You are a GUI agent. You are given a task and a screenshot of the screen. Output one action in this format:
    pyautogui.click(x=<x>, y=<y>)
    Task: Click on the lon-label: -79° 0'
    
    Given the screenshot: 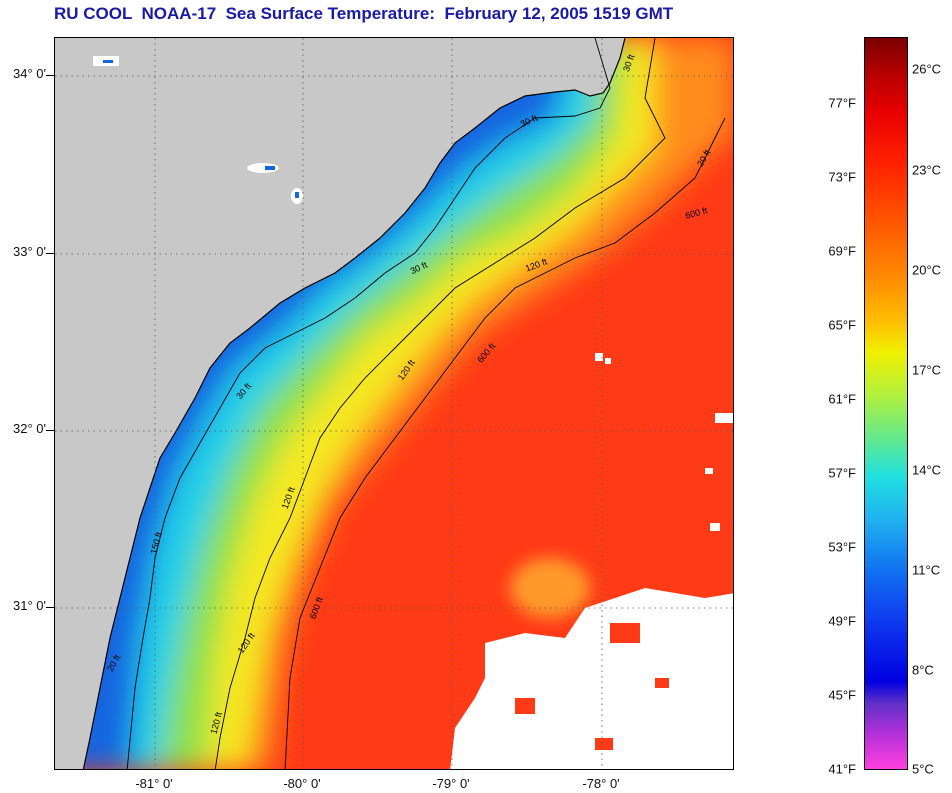 What is the action you would take?
    pyautogui.click(x=451, y=783)
    